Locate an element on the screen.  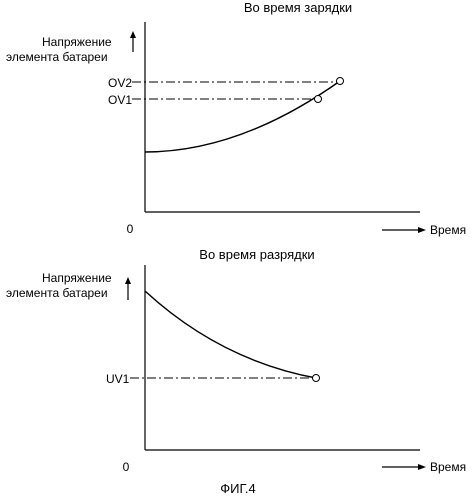
level-ov1: OV1 is located at coordinates (120, 100).